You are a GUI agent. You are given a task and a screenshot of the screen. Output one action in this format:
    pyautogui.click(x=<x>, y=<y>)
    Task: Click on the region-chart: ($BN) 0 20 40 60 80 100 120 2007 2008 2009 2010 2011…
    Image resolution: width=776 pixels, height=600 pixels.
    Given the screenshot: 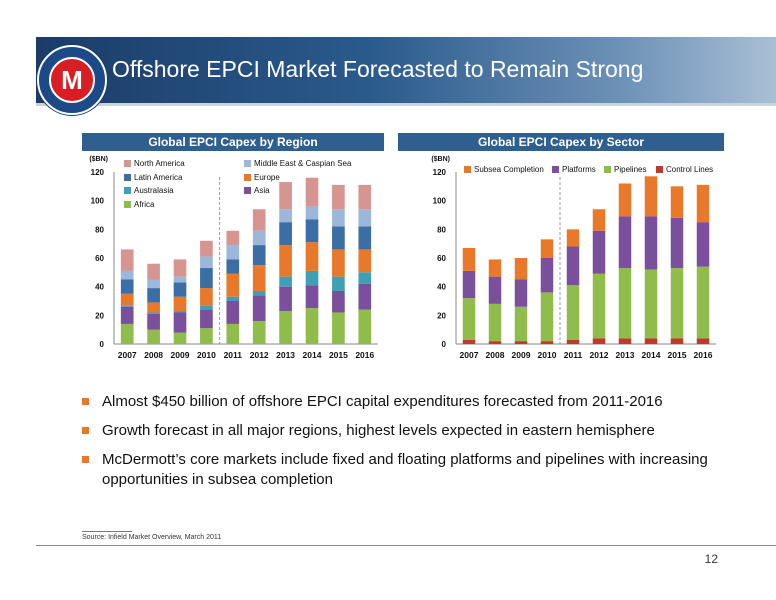 What is the action you would take?
    pyautogui.click(x=233, y=258)
    